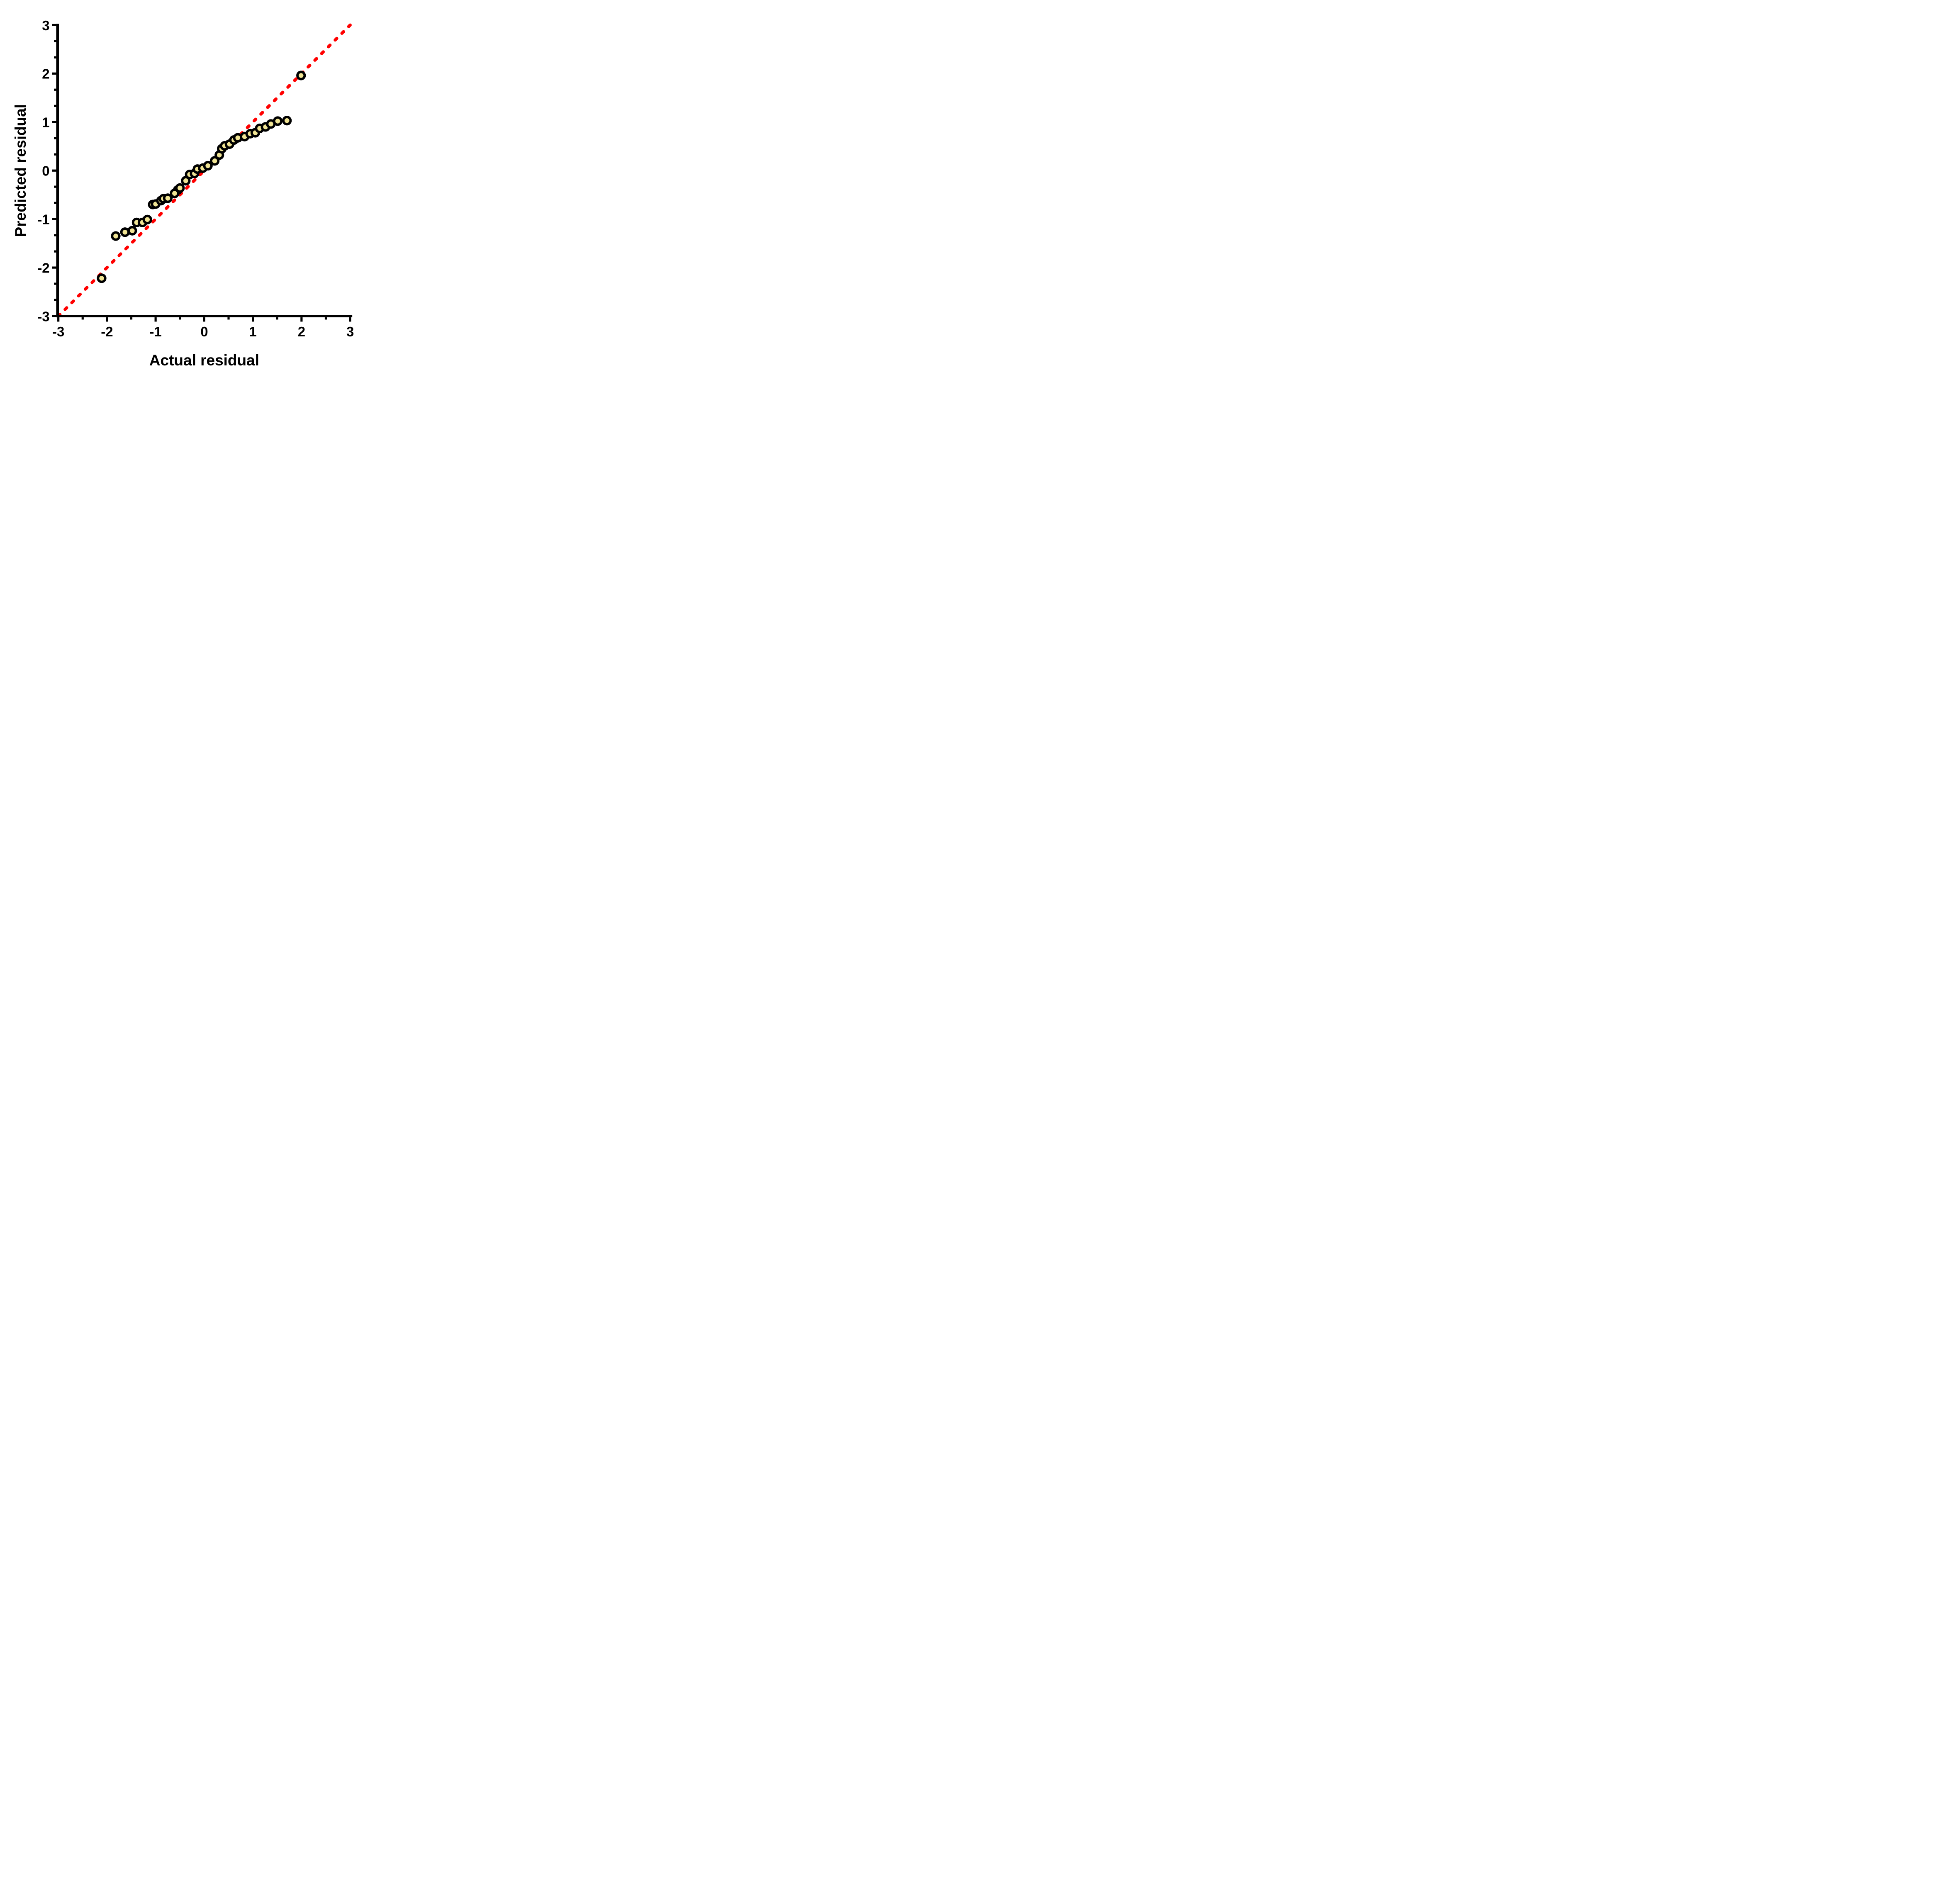 The height and width of the screenshot is (1886, 1960). What do you see at coordinates (58, 331) in the screenshot?
I see `x-tick-label: -3` at bounding box center [58, 331].